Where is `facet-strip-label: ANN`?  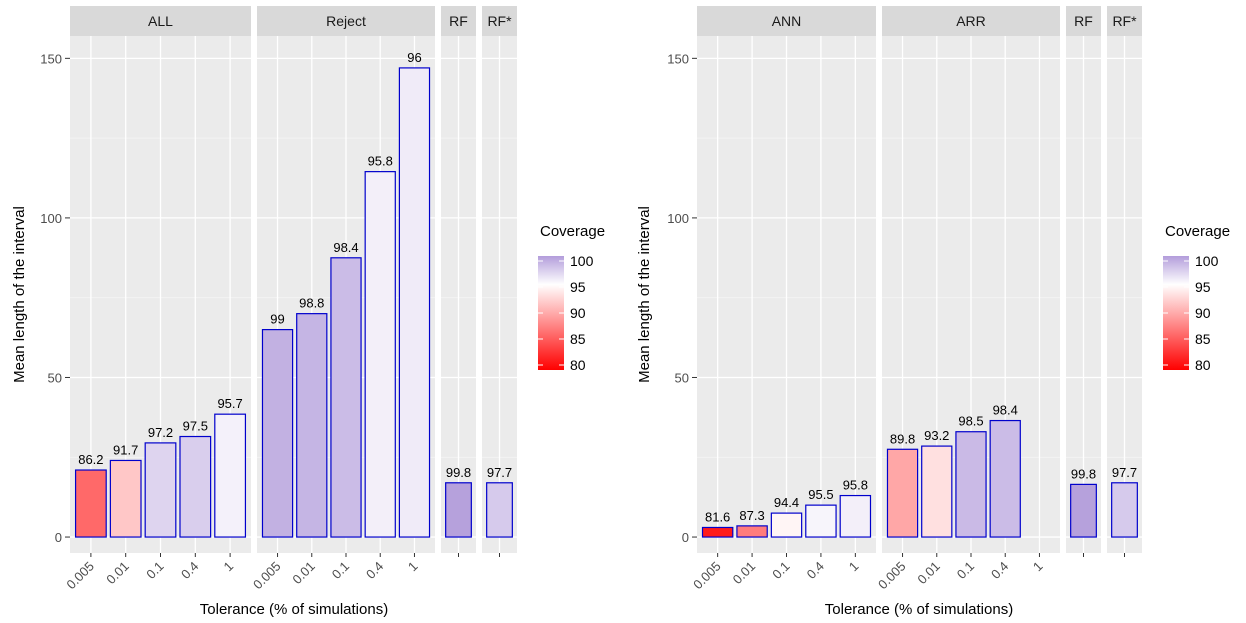 facet-strip-label: ANN is located at coordinates (787, 21).